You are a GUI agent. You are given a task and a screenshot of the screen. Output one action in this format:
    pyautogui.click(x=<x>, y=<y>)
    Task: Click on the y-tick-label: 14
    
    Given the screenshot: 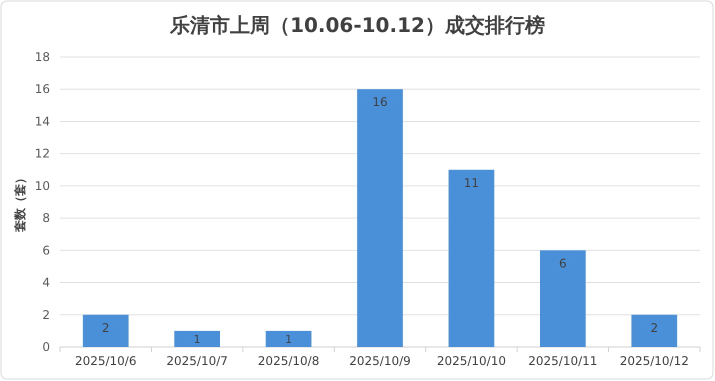 What is the action you would take?
    pyautogui.click(x=42, y=121)
    